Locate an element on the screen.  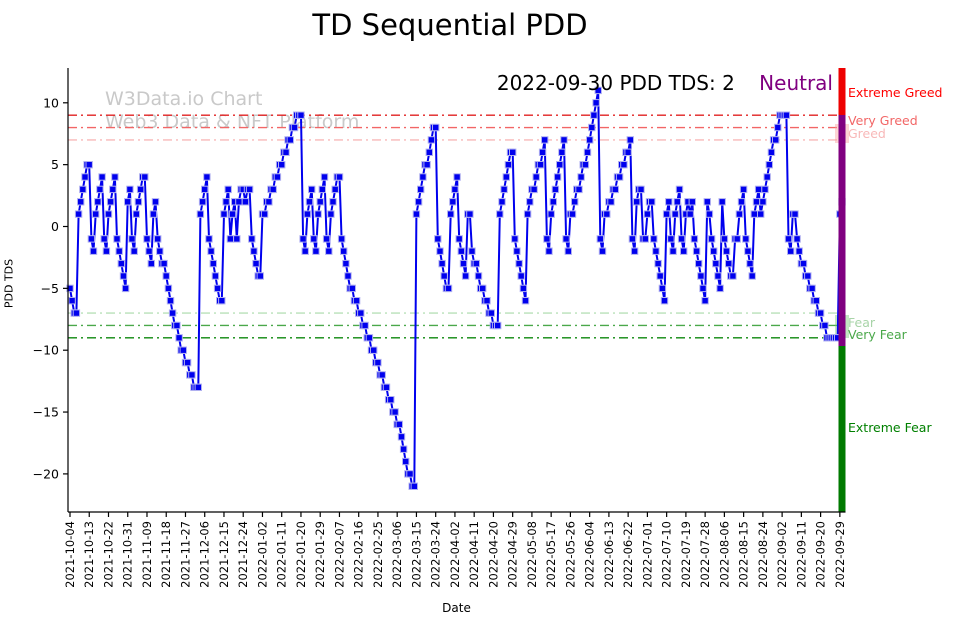
x-tick-label: 2021-11-09 is located at coordinates (147, 554).